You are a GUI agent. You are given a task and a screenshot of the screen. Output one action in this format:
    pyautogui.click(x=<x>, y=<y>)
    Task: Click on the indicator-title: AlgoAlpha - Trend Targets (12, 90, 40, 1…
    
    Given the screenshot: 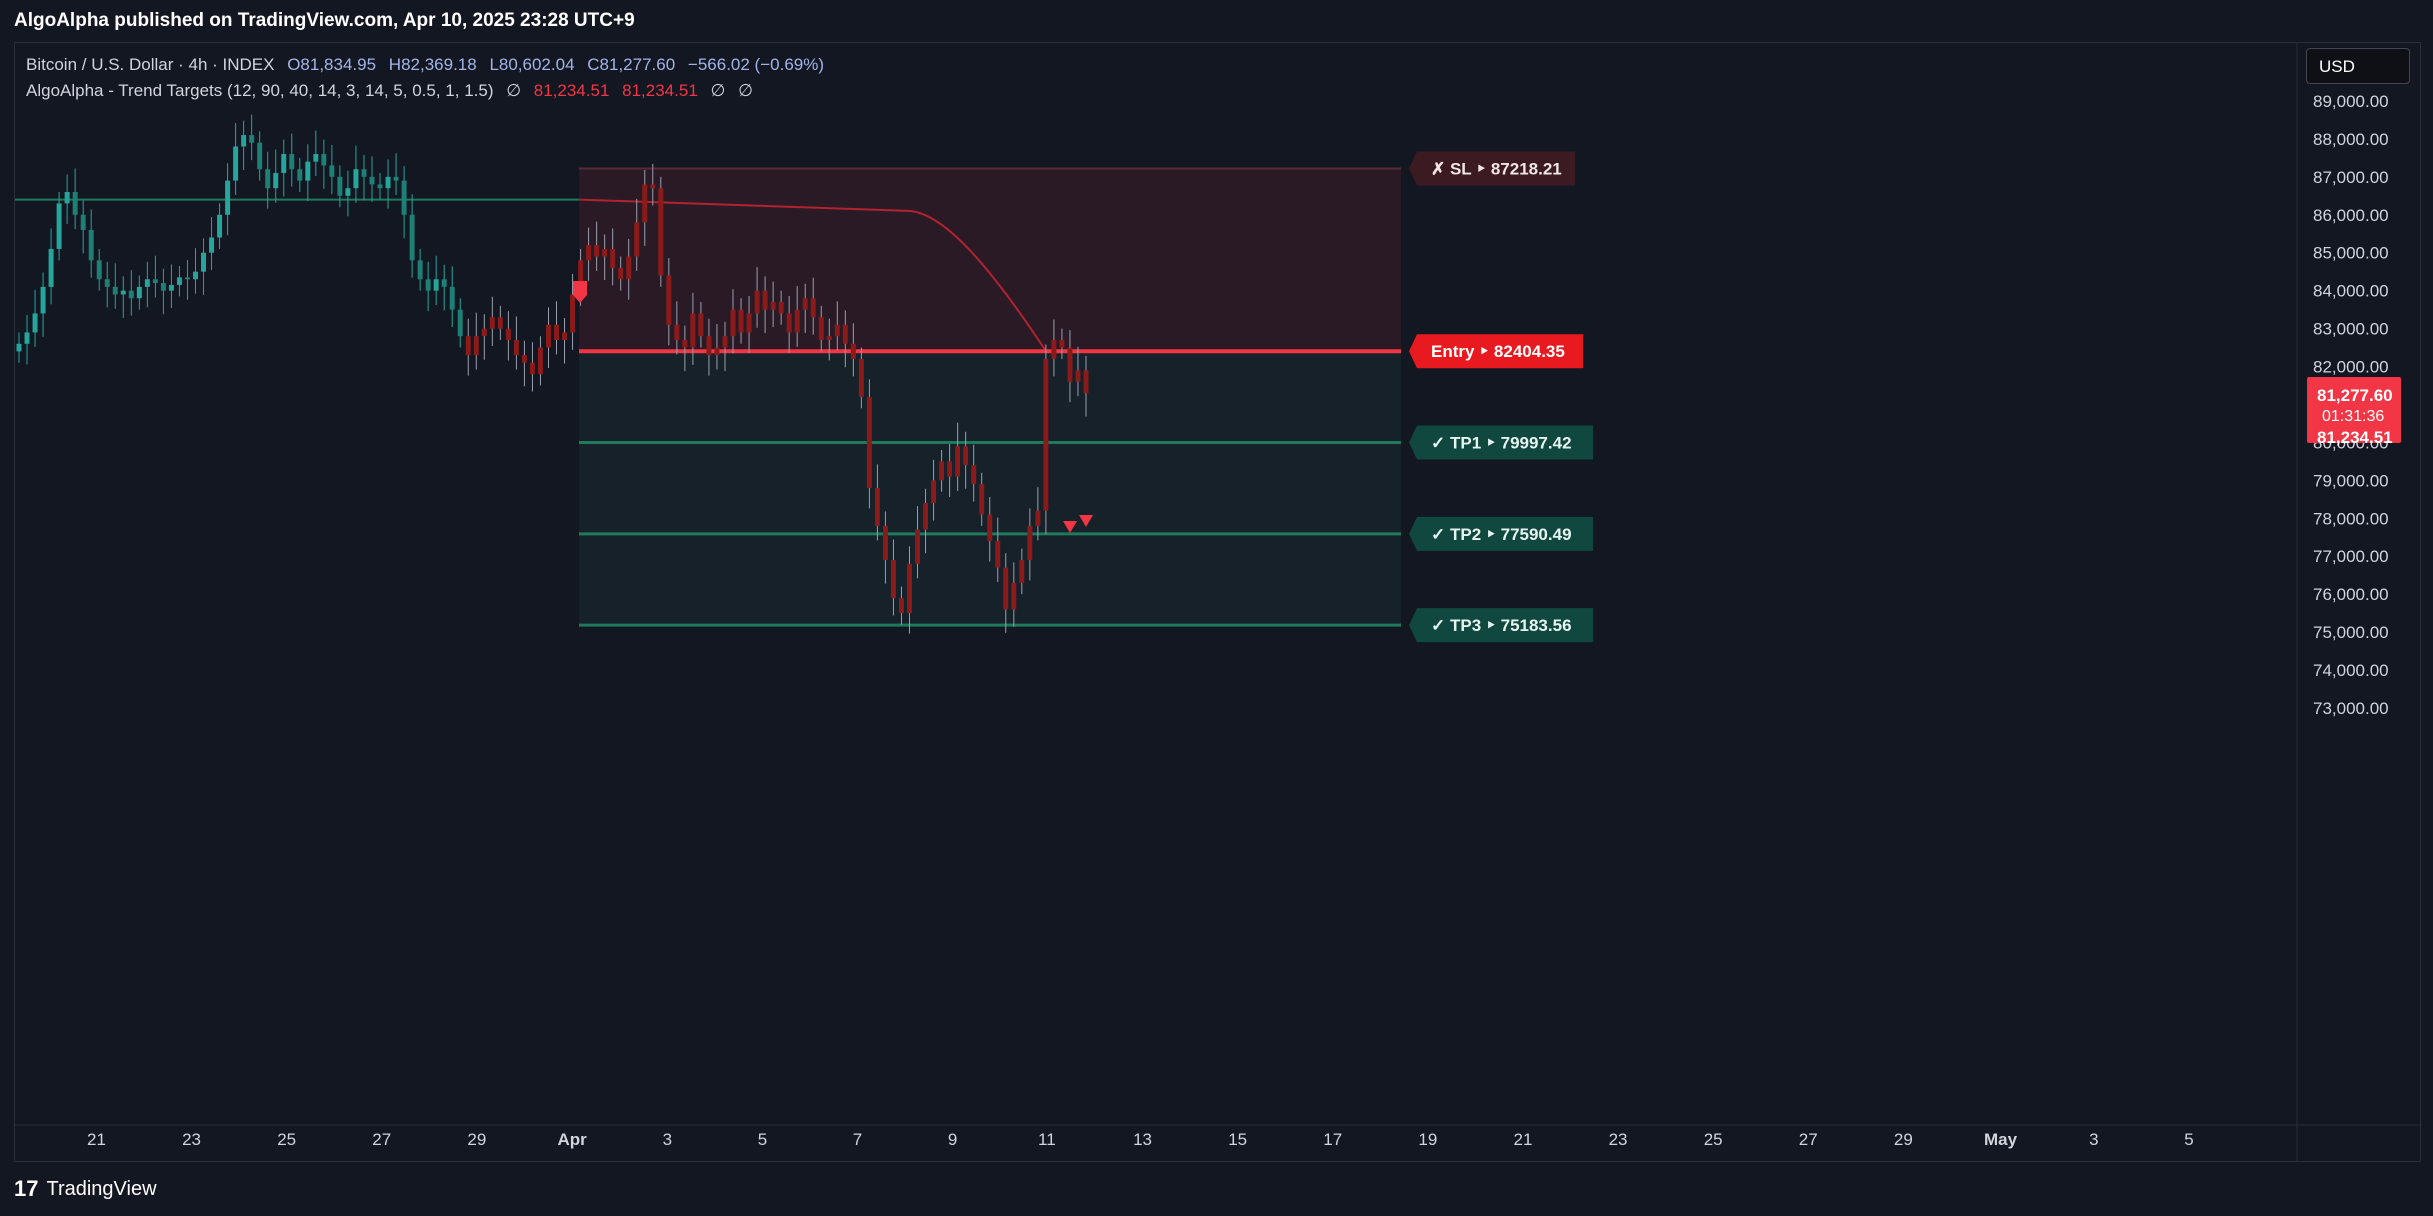 What is the action you would take?
    pyautogui.click(x=260, y=90)
    